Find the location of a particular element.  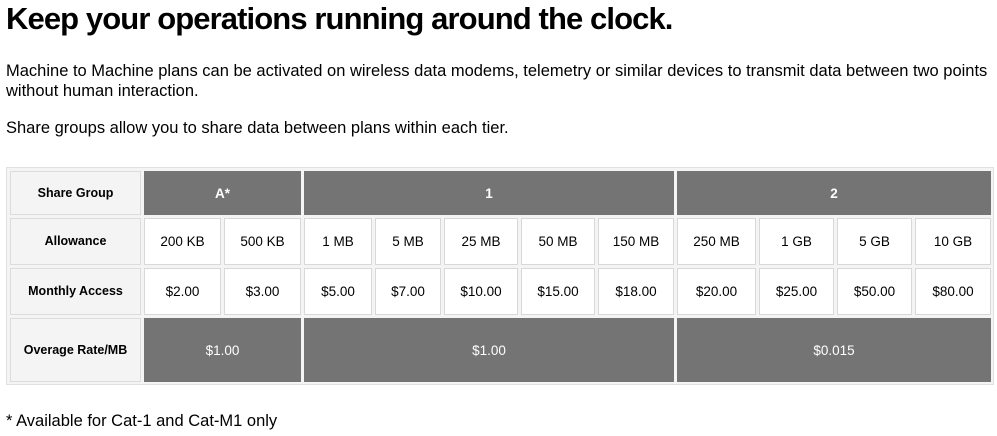

allowance-cell: 500 KB is located at coordinates (263, 241).